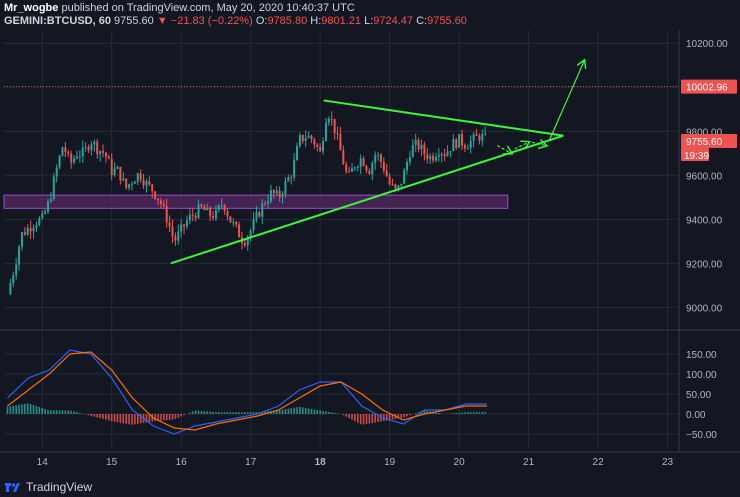  Describe the element at coordinates (246, 392) in the screenshot. I see `macd-pane` at that location.